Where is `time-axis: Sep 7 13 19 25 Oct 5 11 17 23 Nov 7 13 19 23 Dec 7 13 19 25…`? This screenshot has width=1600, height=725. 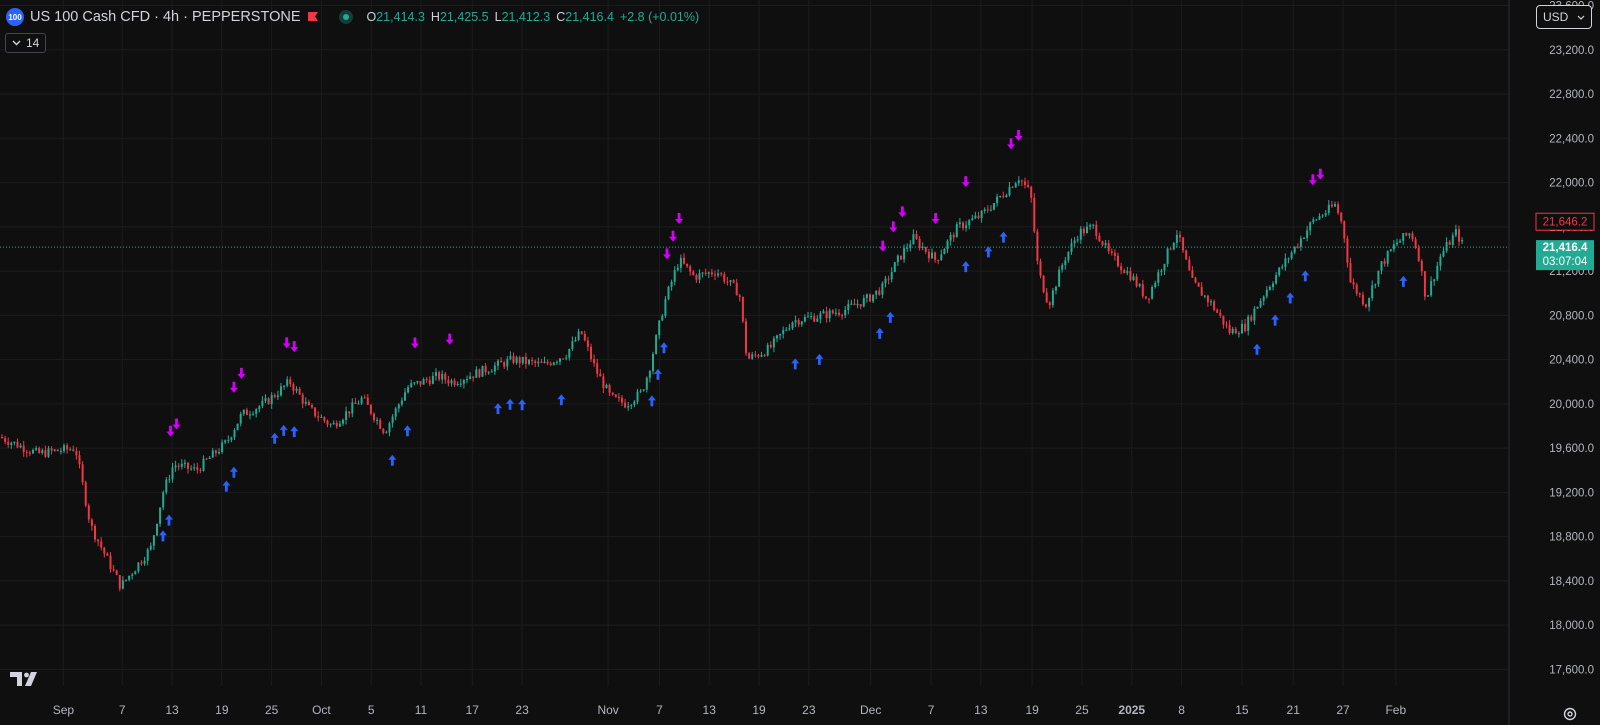
time-axis: Sep 7 13 19 25 Oct 5 11 17 23 Nov 7 13 19 23 Dec 7 13 19 25… is located at coordinates (730, 710).